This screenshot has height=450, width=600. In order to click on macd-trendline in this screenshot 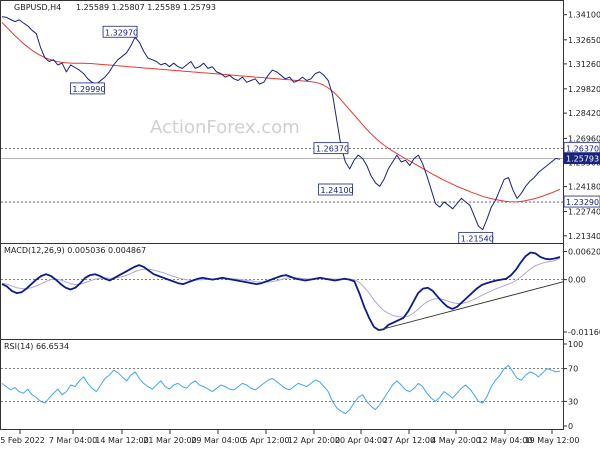, I will do `click(471, 306)`.